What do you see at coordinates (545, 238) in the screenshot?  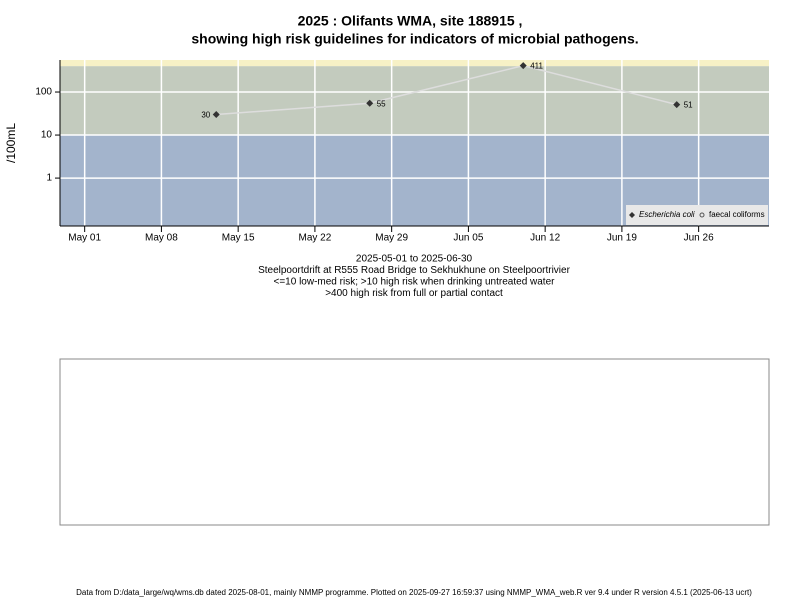 I see `x-tick-label: Jun 12` at bounding box center [545, 238].